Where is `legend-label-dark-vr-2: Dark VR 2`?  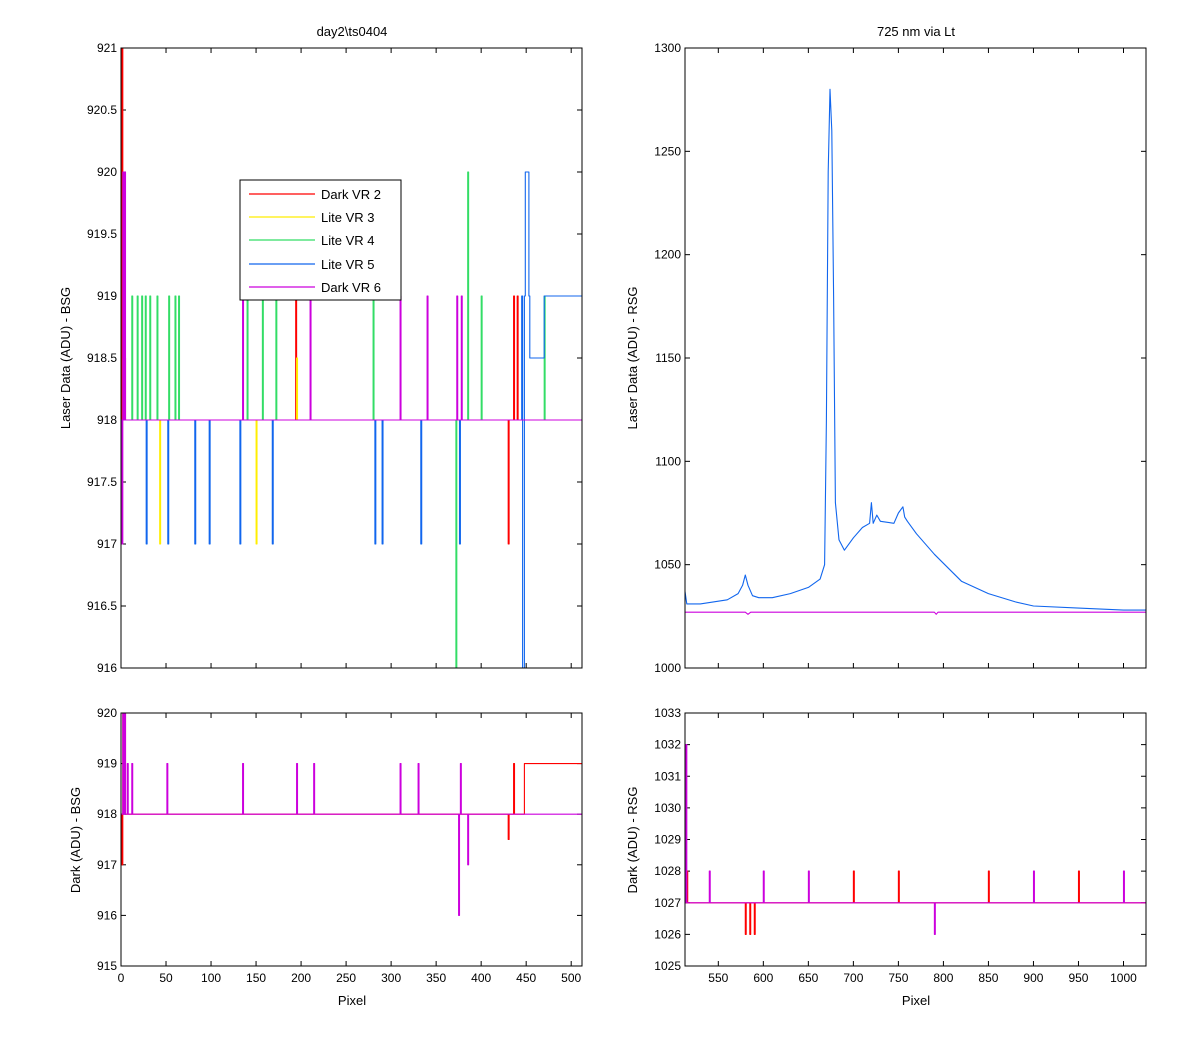 legend-label-dark-vr-2: Dark VR 2 is located at coordinates (351, 194).